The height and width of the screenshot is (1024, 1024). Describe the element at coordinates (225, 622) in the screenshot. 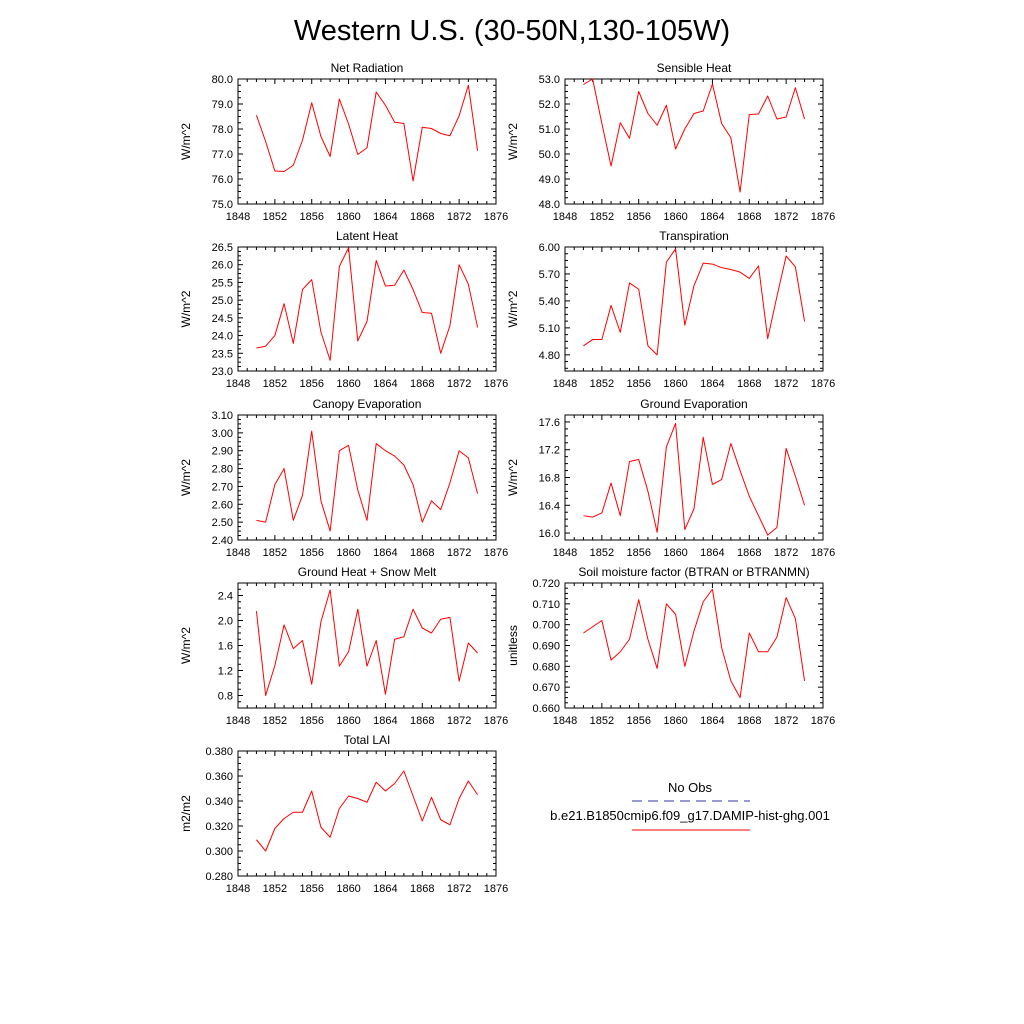

I see `y-tick-label: 2.0` at that location.